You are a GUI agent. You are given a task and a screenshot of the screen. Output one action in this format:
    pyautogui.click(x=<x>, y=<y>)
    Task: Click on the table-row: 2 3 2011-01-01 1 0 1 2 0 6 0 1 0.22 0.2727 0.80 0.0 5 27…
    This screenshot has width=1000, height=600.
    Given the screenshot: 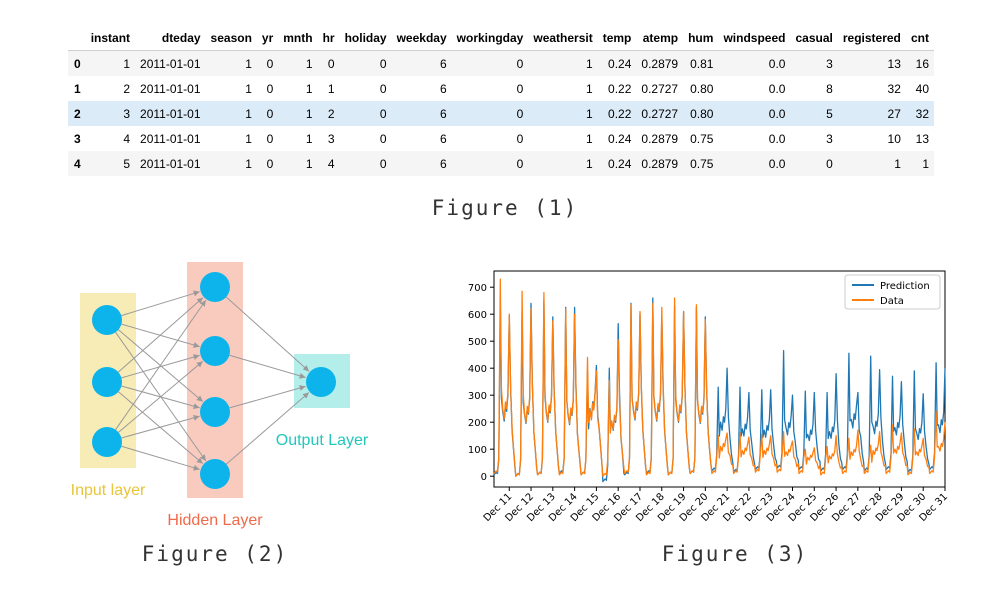 What is the action you would take?
    pyautogui.click(x=501, y=113)
    